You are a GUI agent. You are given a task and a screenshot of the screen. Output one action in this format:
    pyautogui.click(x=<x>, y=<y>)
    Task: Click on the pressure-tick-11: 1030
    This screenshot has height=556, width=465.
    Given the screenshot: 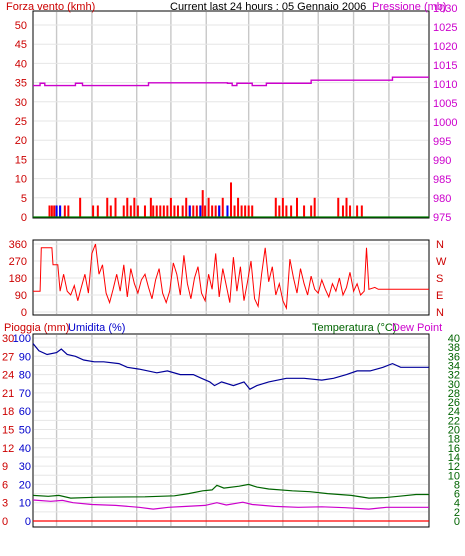 What is the action you would take?
    pyautogui.click(x=445, y=9)
    